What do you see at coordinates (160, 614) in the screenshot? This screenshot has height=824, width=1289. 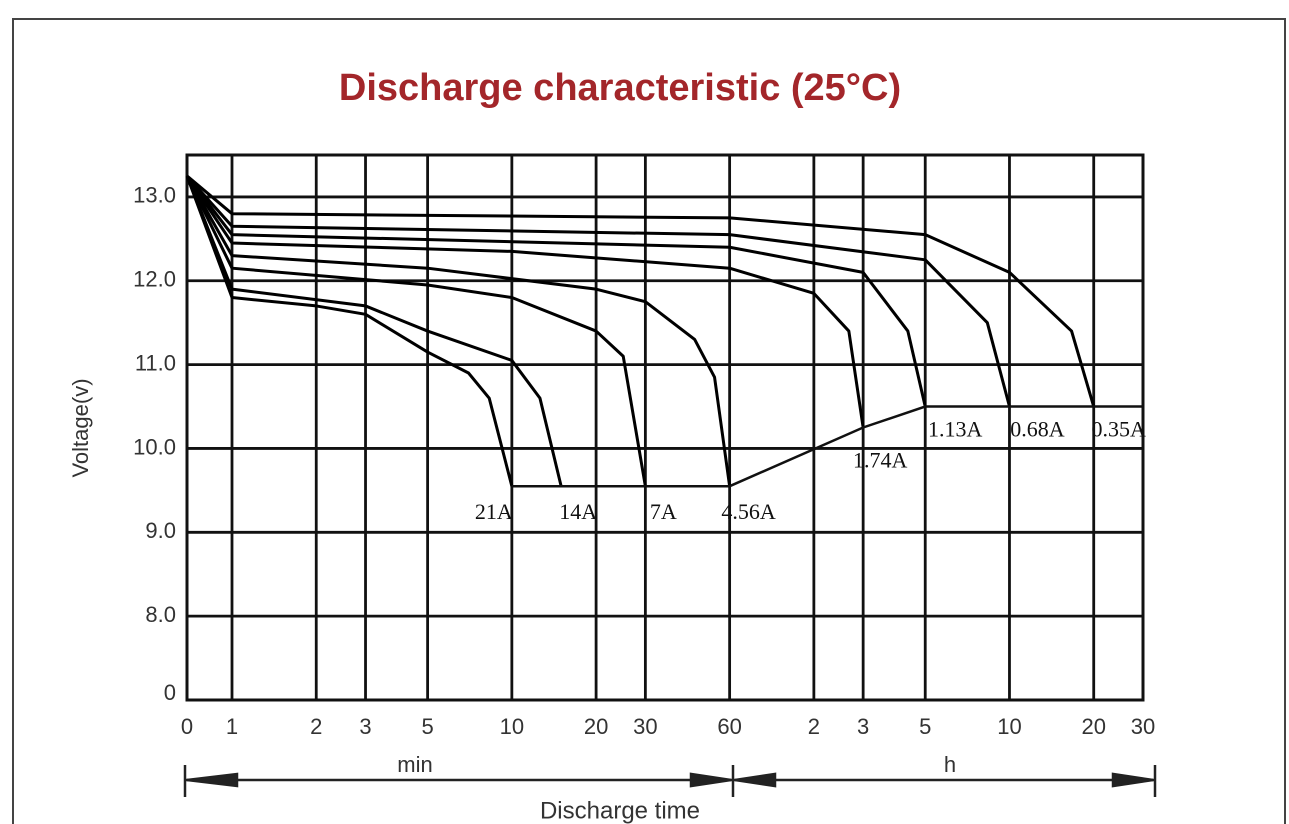 I see `y-tick-label: 8.0` at bounding box center [160, 614].